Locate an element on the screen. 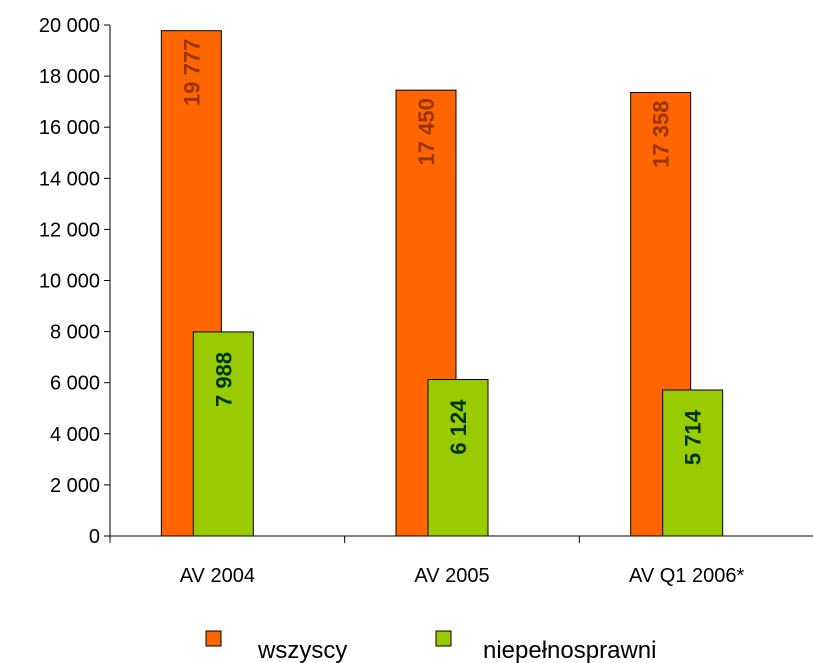  y-tick-label: 6 000 is located at coordinates (75, 384).